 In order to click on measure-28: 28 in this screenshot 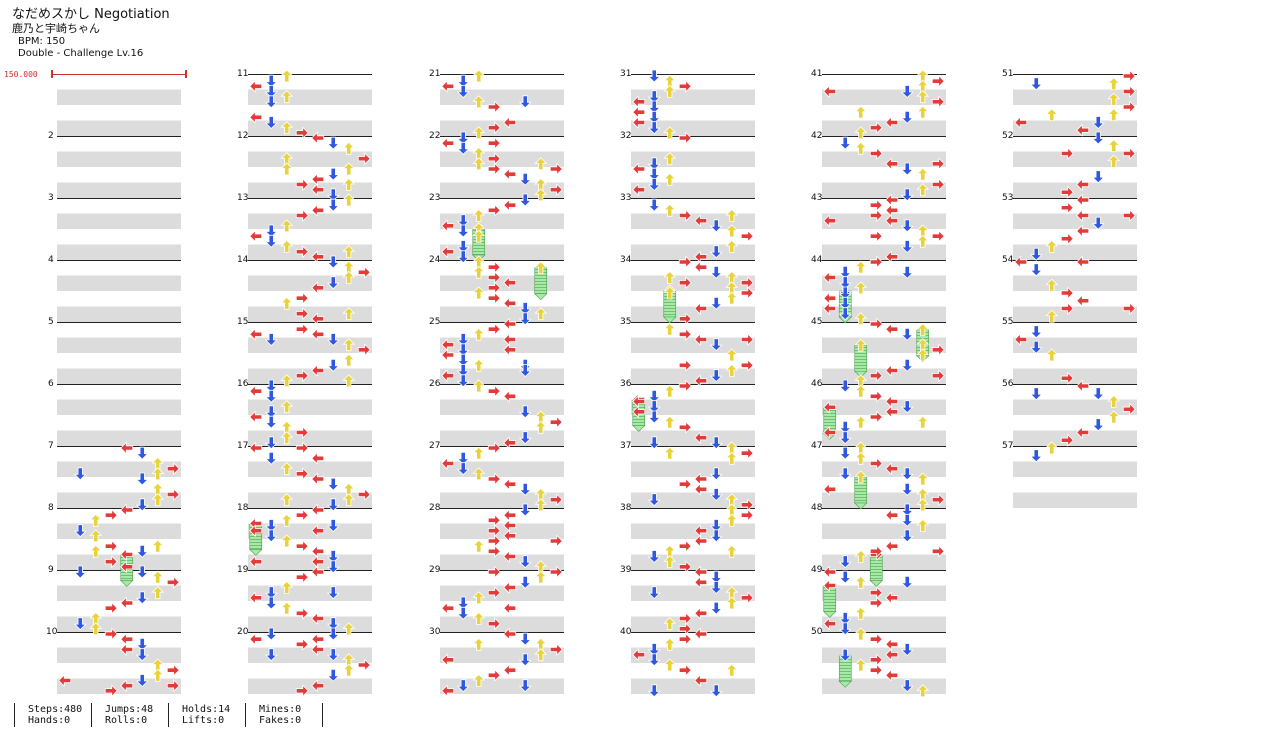, I will do `click(496, 536)`.